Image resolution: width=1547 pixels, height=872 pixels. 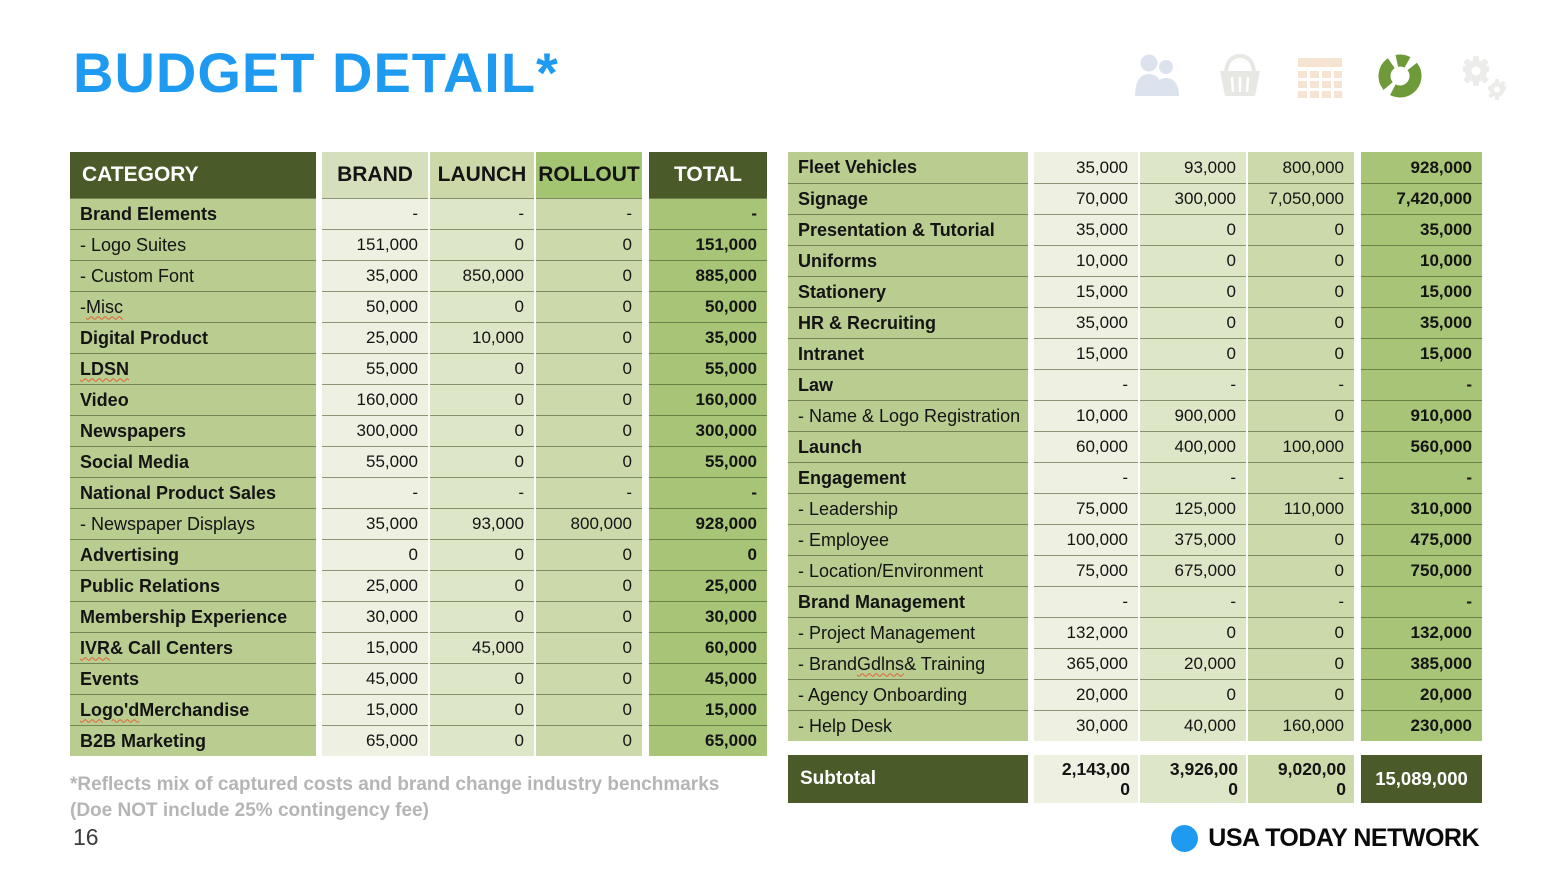 I want to click on row-label: Video, so click(x=193, y=399).